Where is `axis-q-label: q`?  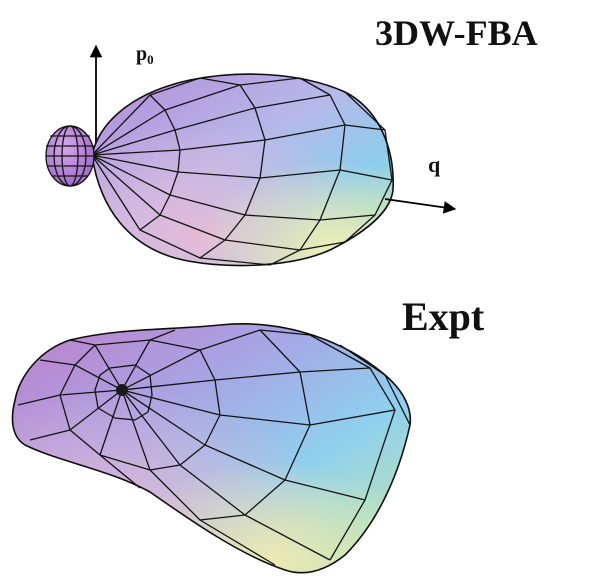 axis-q-label: q is located at coordinates (434, 164).